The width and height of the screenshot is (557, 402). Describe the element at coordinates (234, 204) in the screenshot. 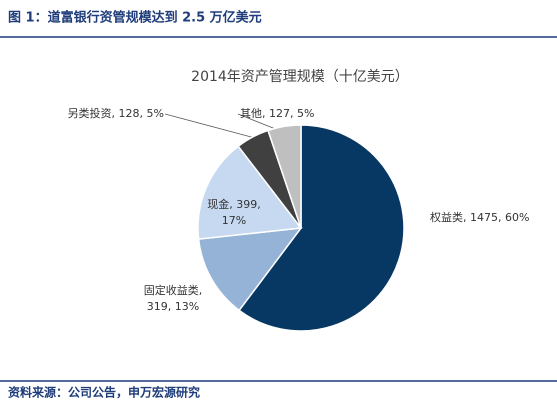

I see `data-label: 现金, 399,` at that location.